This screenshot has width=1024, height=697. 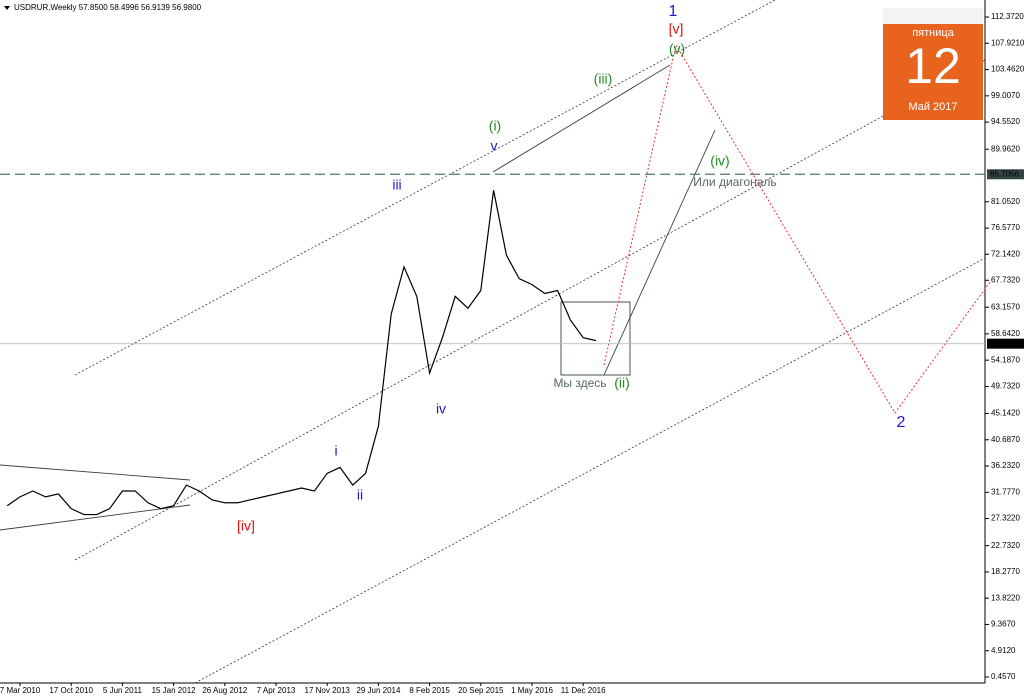 What do you see at coordinates (1005, 597) in the screenshot?
I see `y-tick-label: 13.8220` at bounding box center [1005, 597].